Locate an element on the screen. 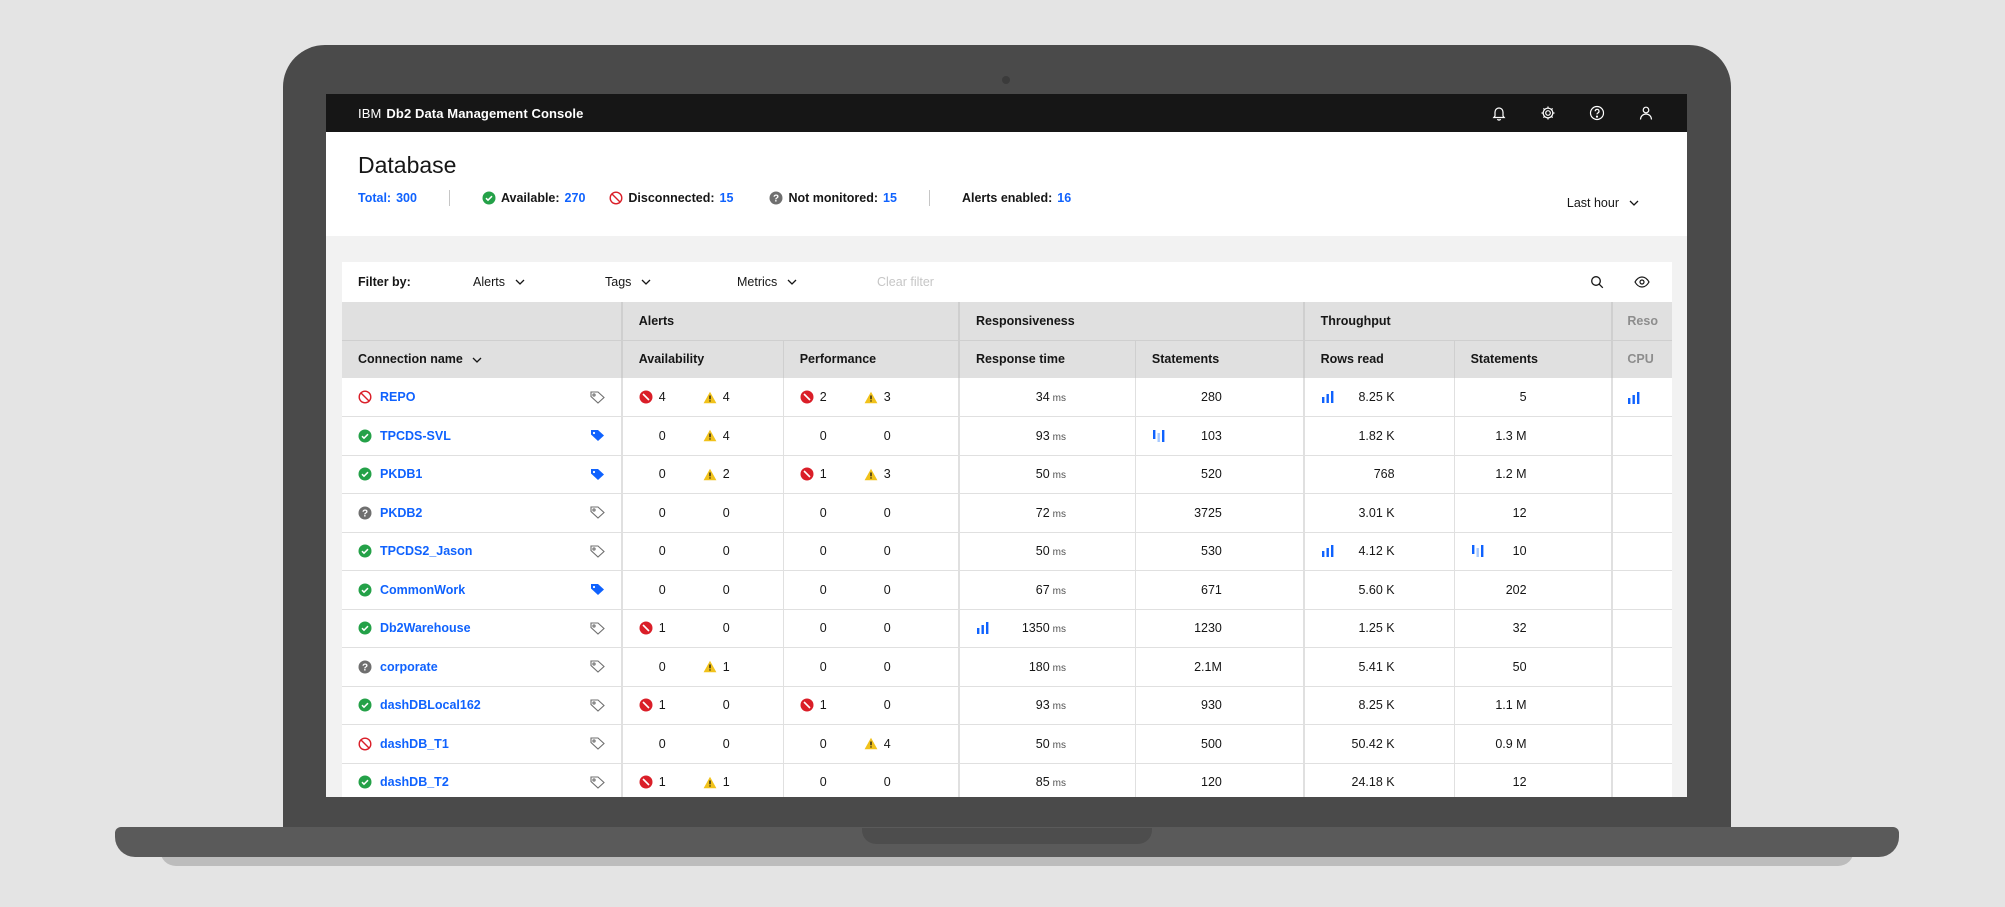 The width and height of the screenshot is (2005, 907). group-header-row: Alerts Responsiveness Throughput Reso is located at coordinates (1007, 321).